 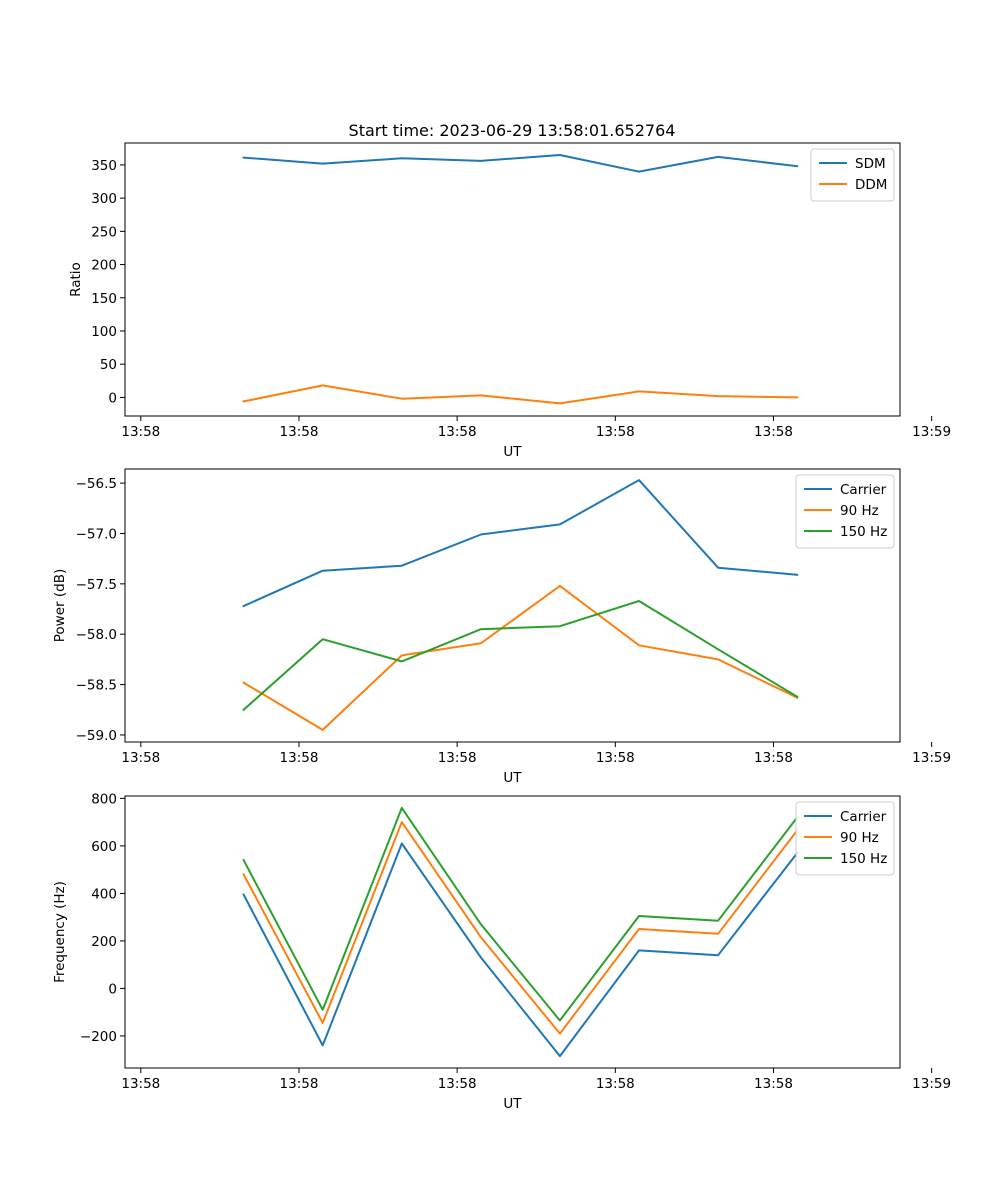 What do you see at coordinates (104, 232) in the screenshot?
I see `y-tick-label: 250` at bounding box center [104, 232].